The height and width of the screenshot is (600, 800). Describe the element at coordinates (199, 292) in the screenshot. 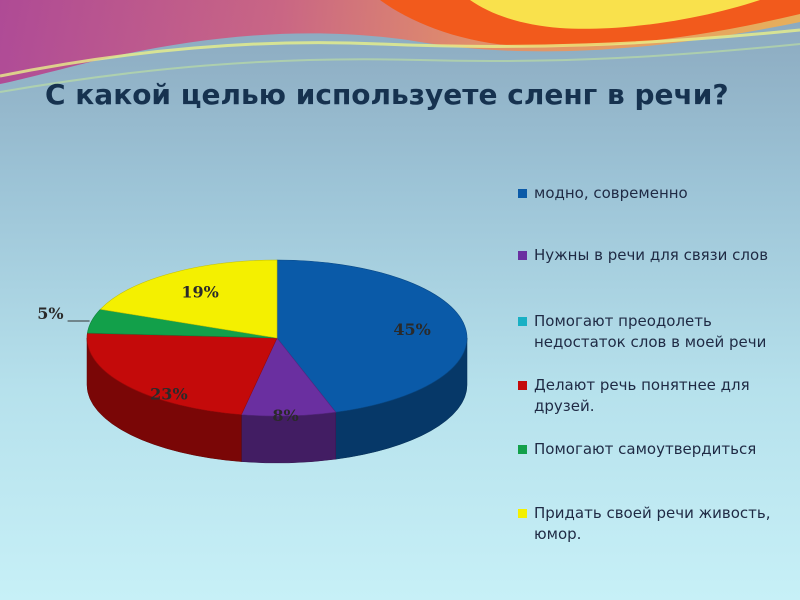

I see `slice-4-label: 19%` at that location.